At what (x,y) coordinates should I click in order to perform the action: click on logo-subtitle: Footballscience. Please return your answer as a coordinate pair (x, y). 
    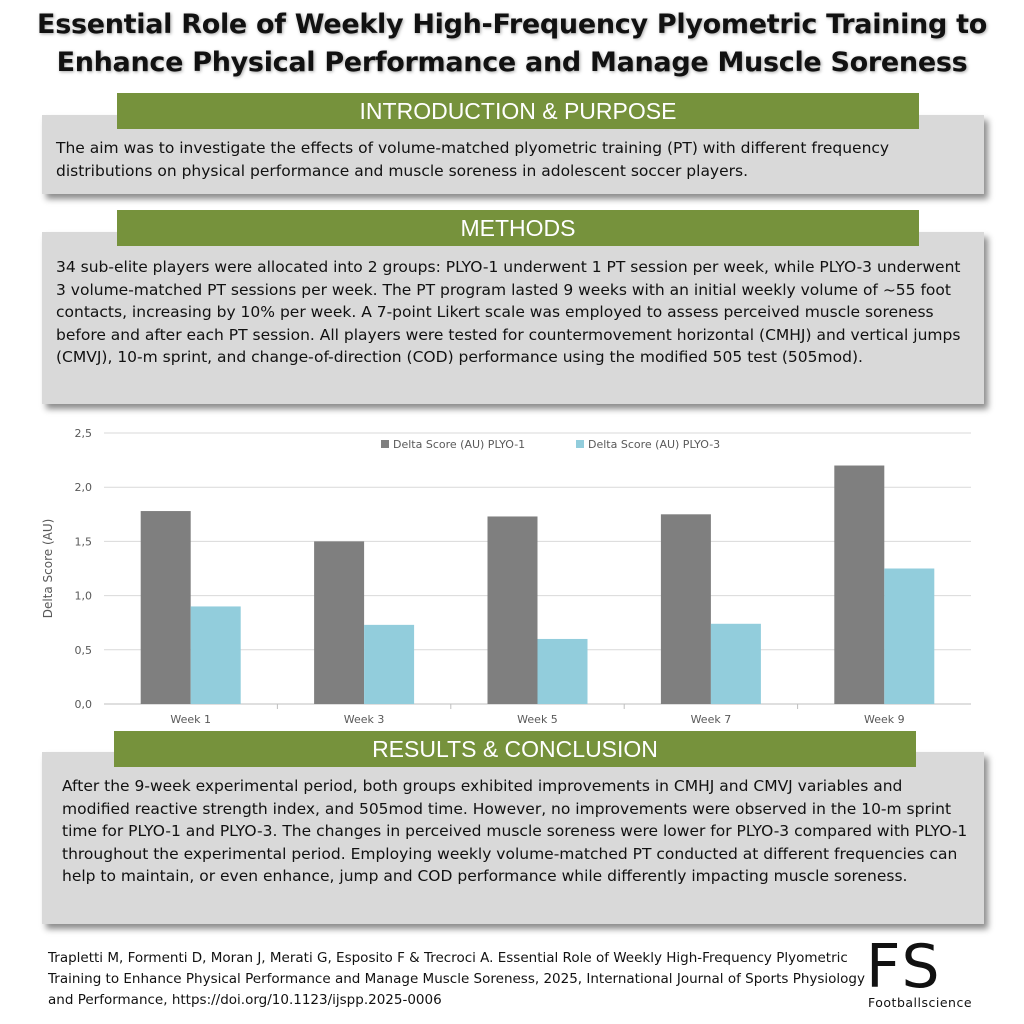
    Looking at the image, I should click on (920, 1002).